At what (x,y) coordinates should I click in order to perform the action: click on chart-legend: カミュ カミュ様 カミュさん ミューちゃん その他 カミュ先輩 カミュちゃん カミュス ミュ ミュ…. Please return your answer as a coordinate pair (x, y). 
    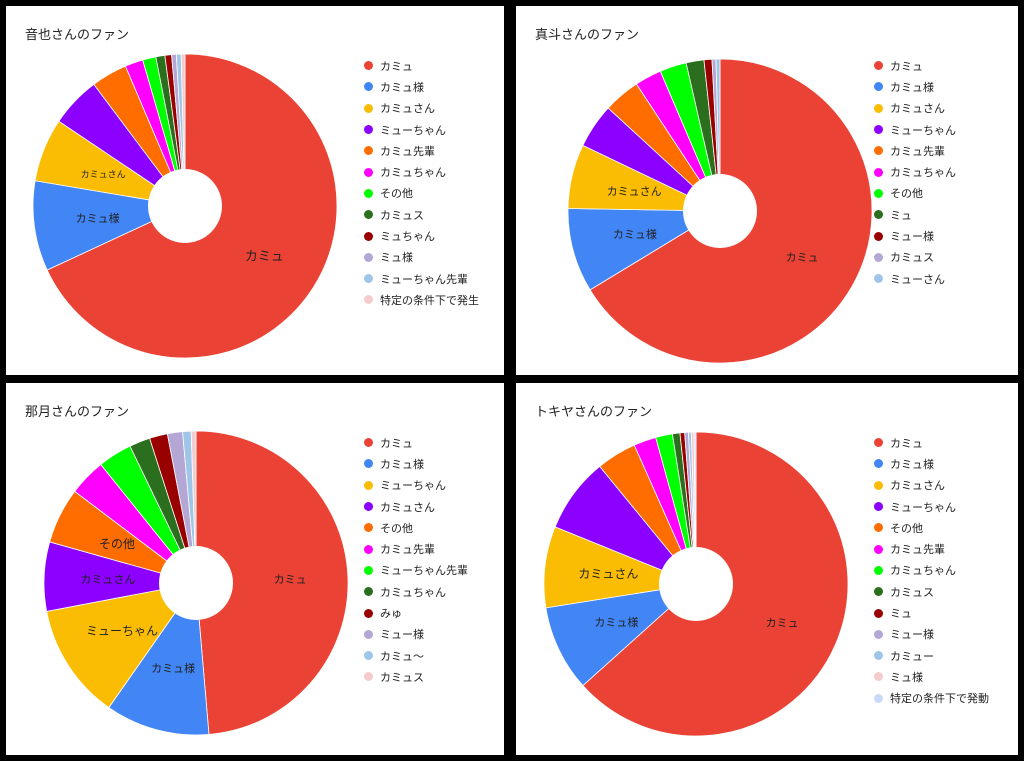
    Looking at the image, I should click on (946, 570).